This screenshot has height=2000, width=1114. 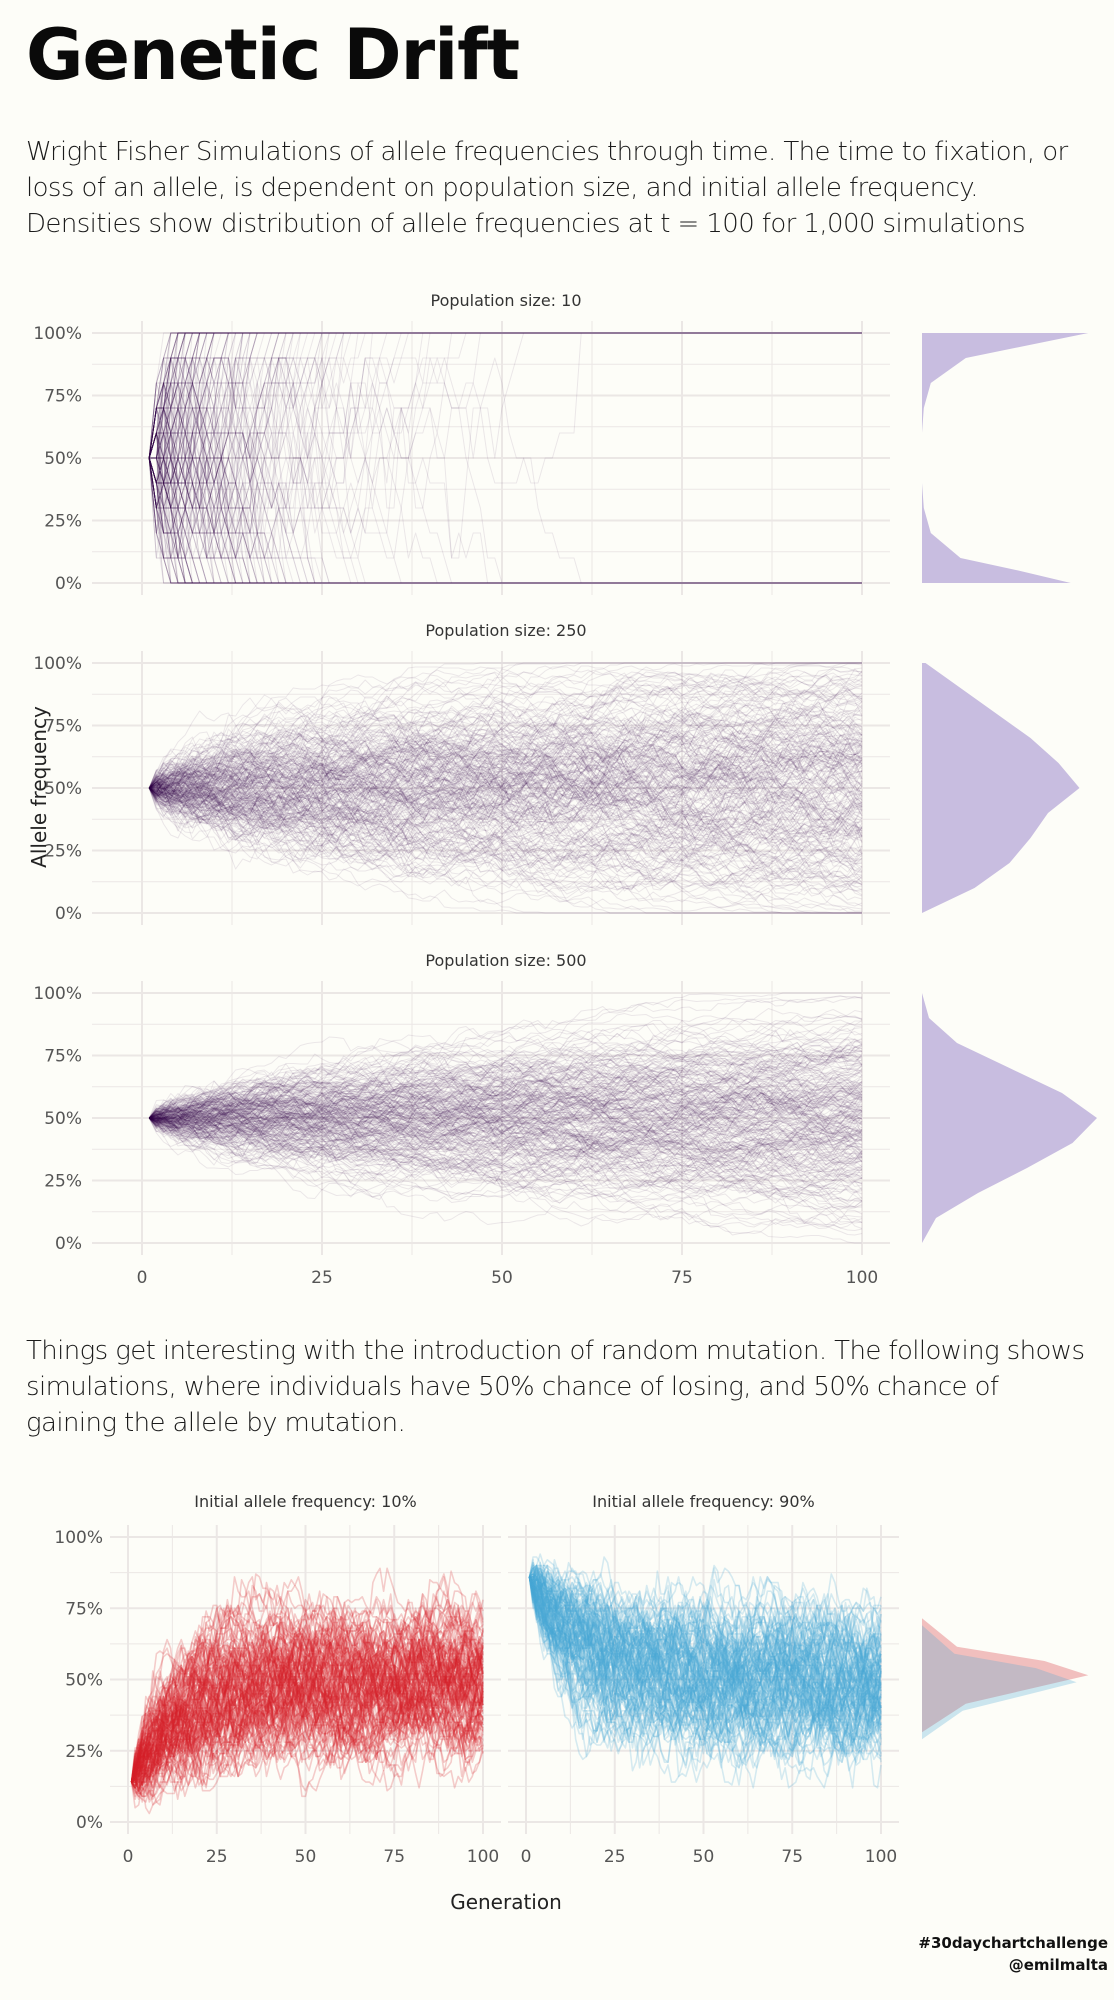 What do you see at coordinates (273, 55) in the screenshot?
I see `page-title: Genetic Drift` at bounding box center [273, 55].